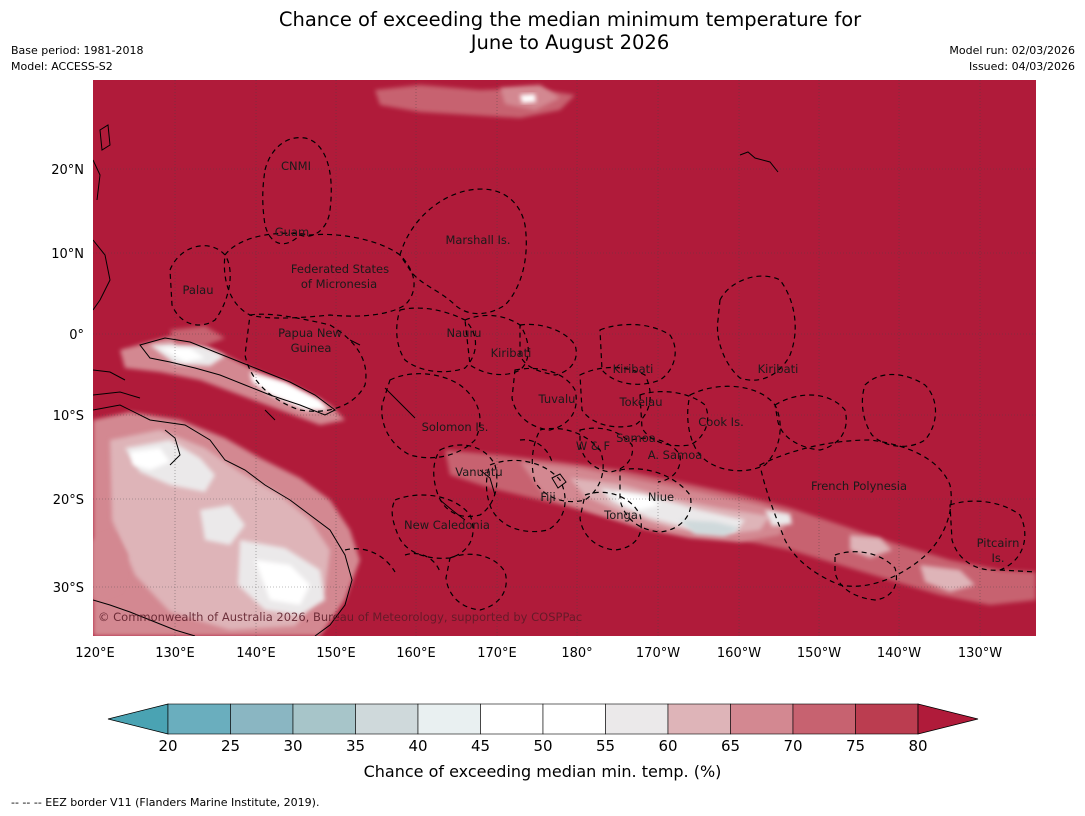  I want to click on colorbar, so click(543, 719).